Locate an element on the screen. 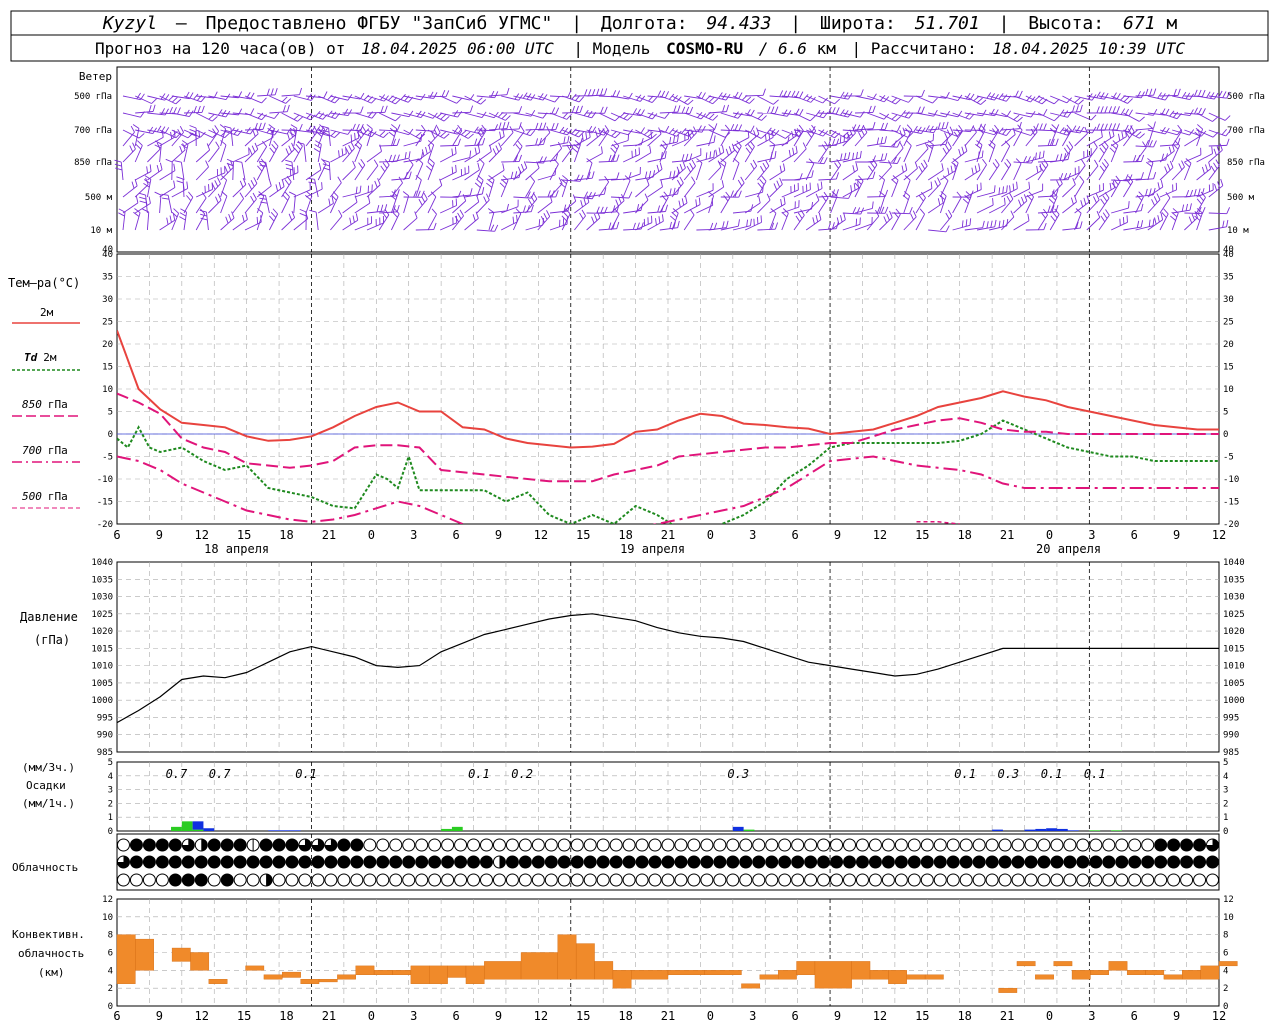 This screenshot has height=1024, width=1280. y-tick-label-right: 25 is located at coordinates (1228, 323).